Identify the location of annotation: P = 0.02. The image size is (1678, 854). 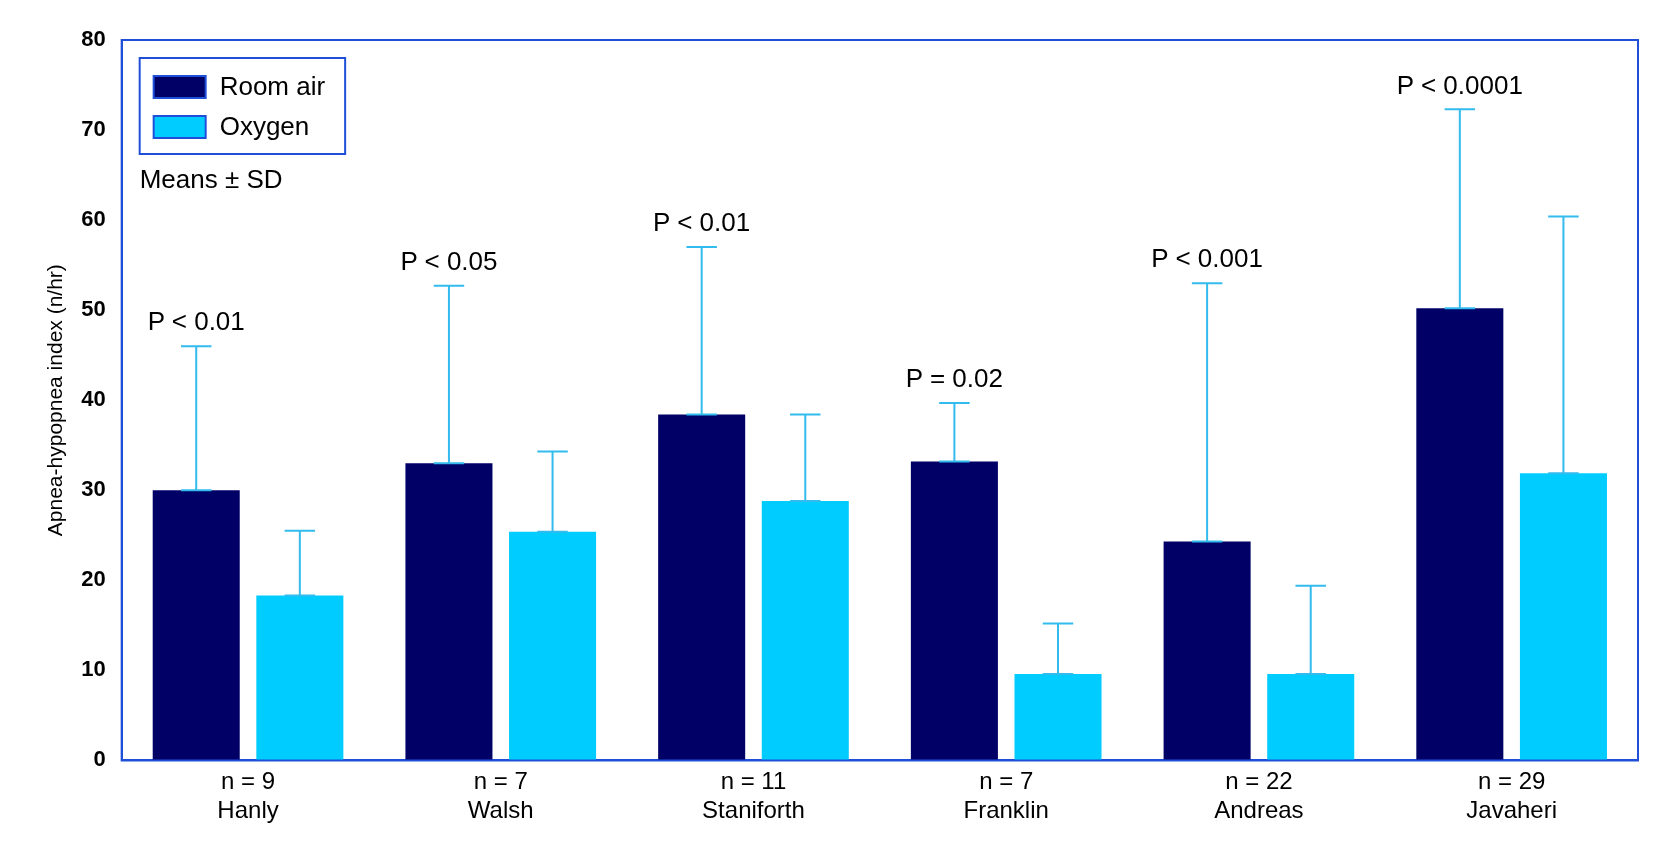
(954, 378).